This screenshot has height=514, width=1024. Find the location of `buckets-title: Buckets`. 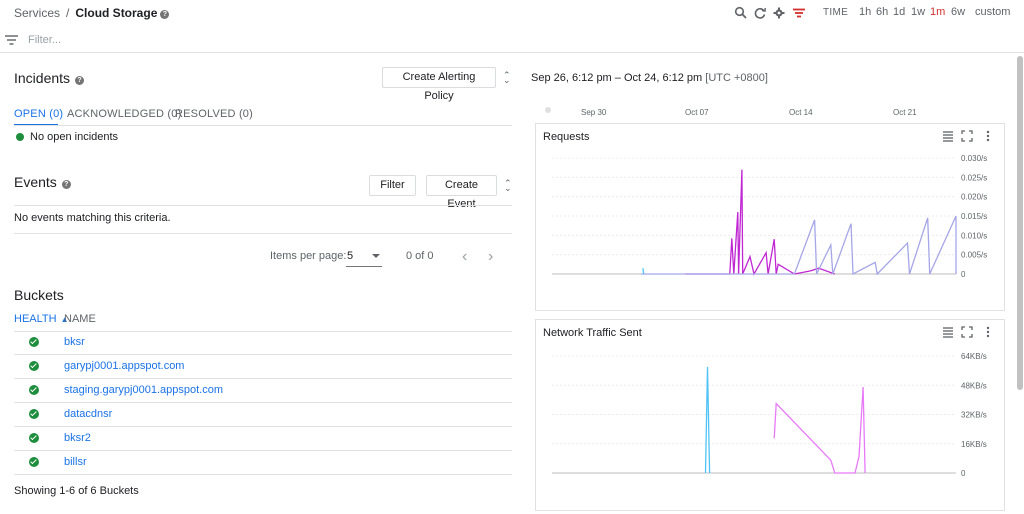

buckets-title: Buckets is located at coordinates (39, 295).